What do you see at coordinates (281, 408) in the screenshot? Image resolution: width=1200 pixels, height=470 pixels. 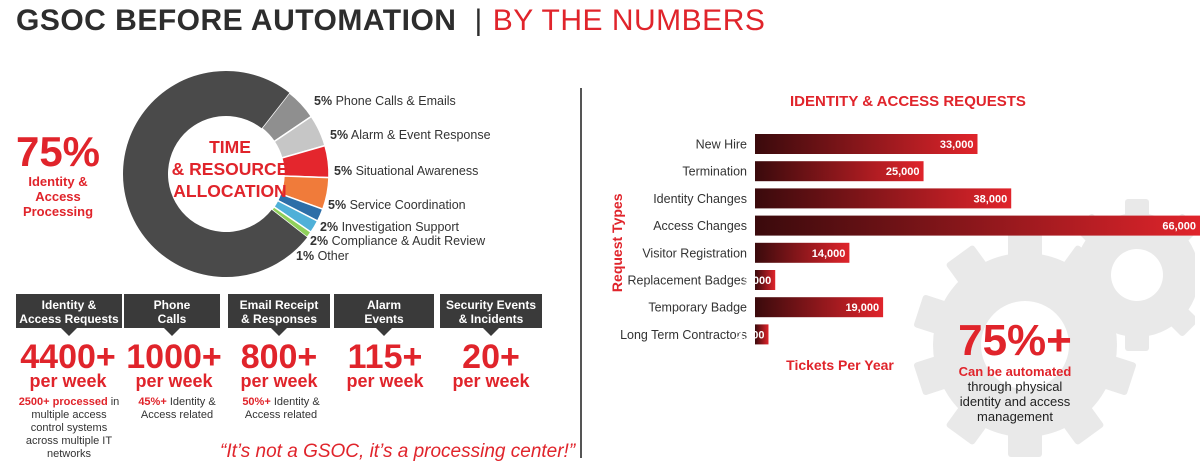 I see `stat-note-email: 50%+ Identity & Access related` at bounding box center [281, 408].